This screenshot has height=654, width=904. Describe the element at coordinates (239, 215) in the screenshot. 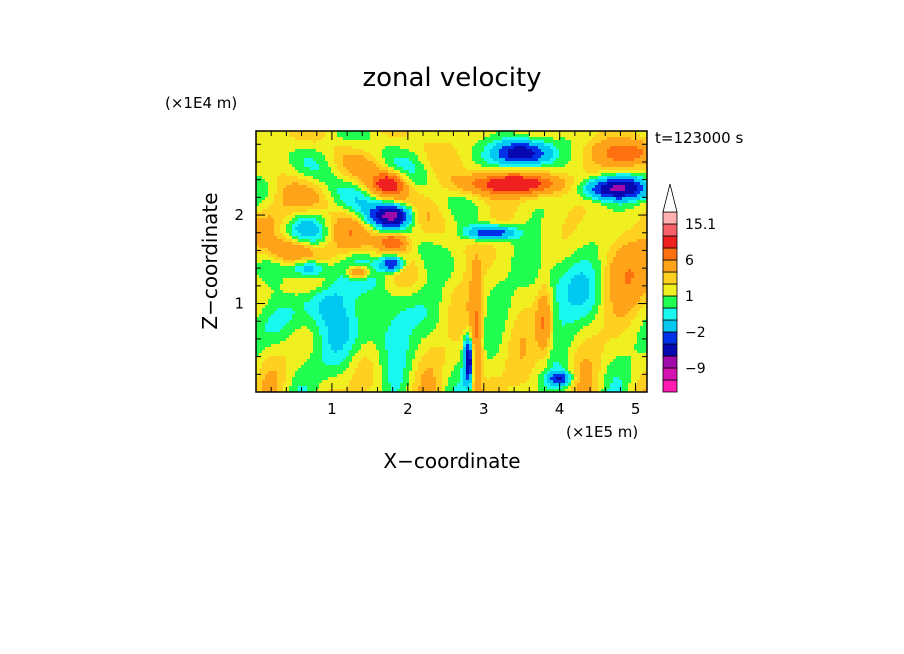

I see `y-tick-label: 2` at that location.